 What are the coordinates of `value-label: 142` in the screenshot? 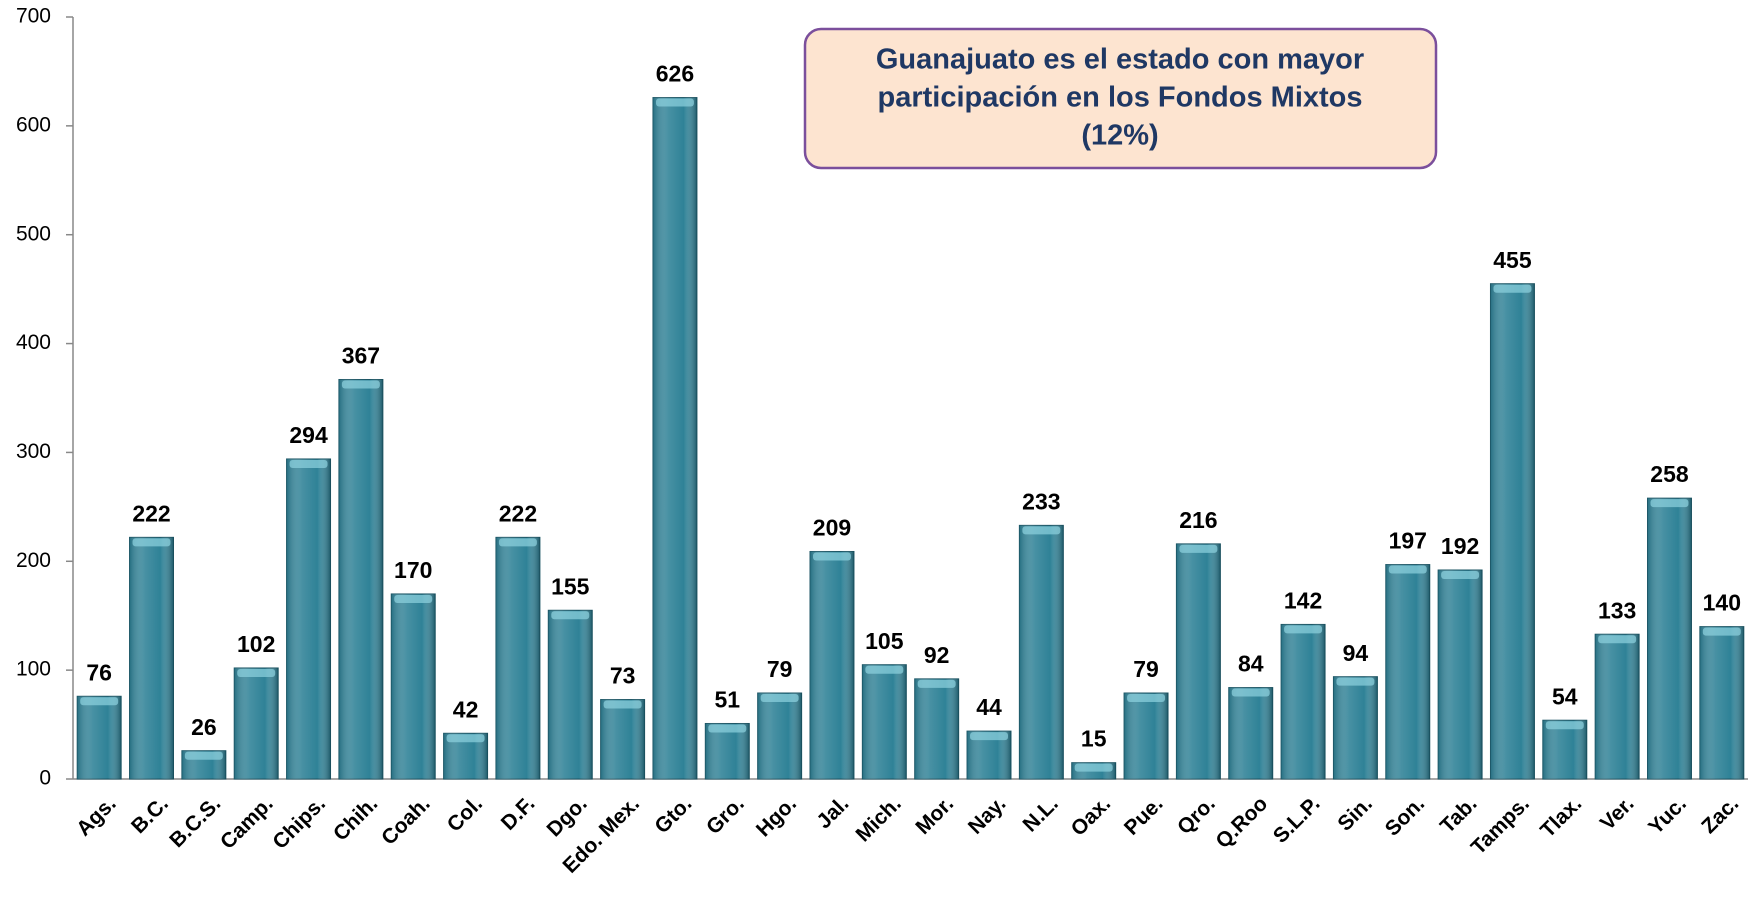 It's located at (1303, 601).